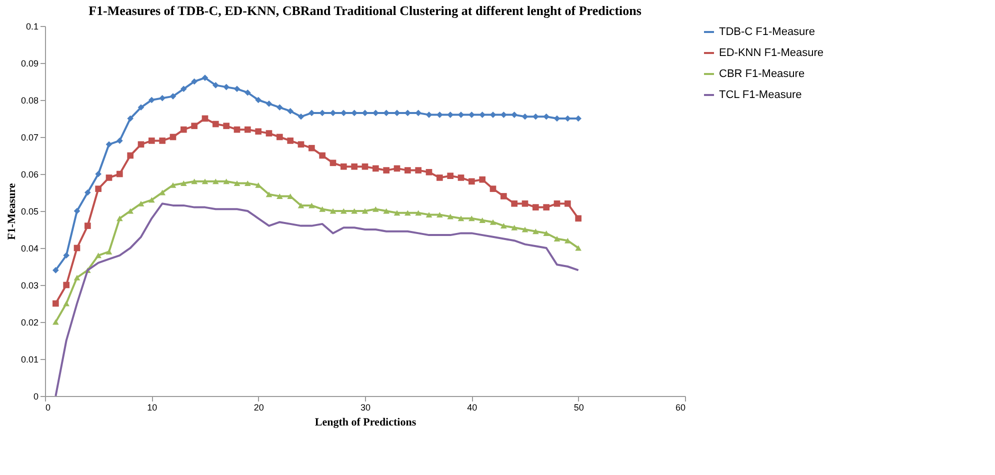 This screenshot has height=475, width=995. I want to click on x-tick-label: 10, so click(152, 407).